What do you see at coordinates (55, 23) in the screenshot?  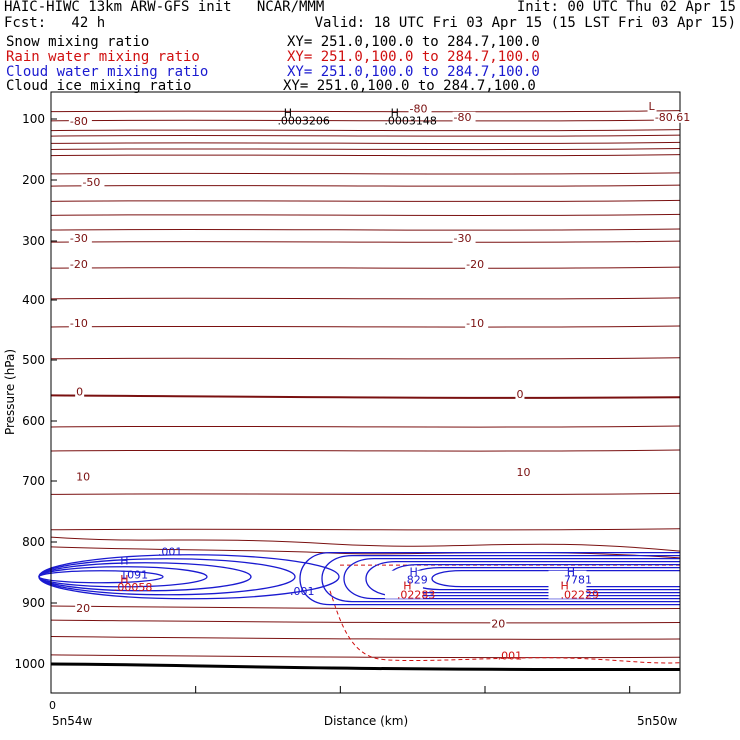 I see `forecast-hour: Fcst: 42 h` at bounding box center [55, 23].